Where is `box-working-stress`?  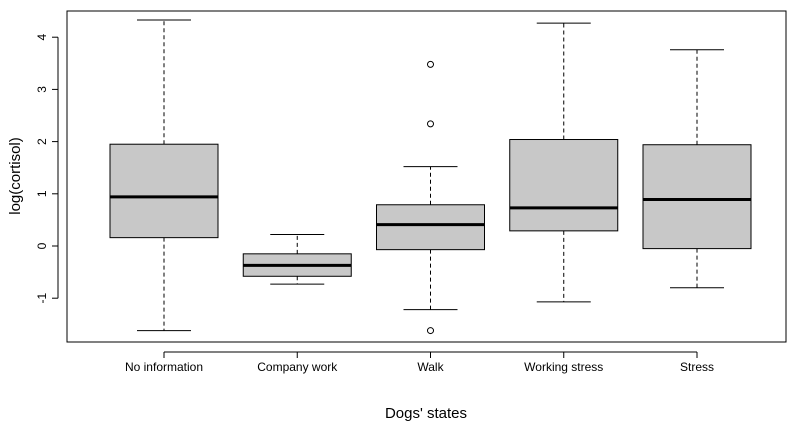 box-working-stress is located at coordinates (564, 162).